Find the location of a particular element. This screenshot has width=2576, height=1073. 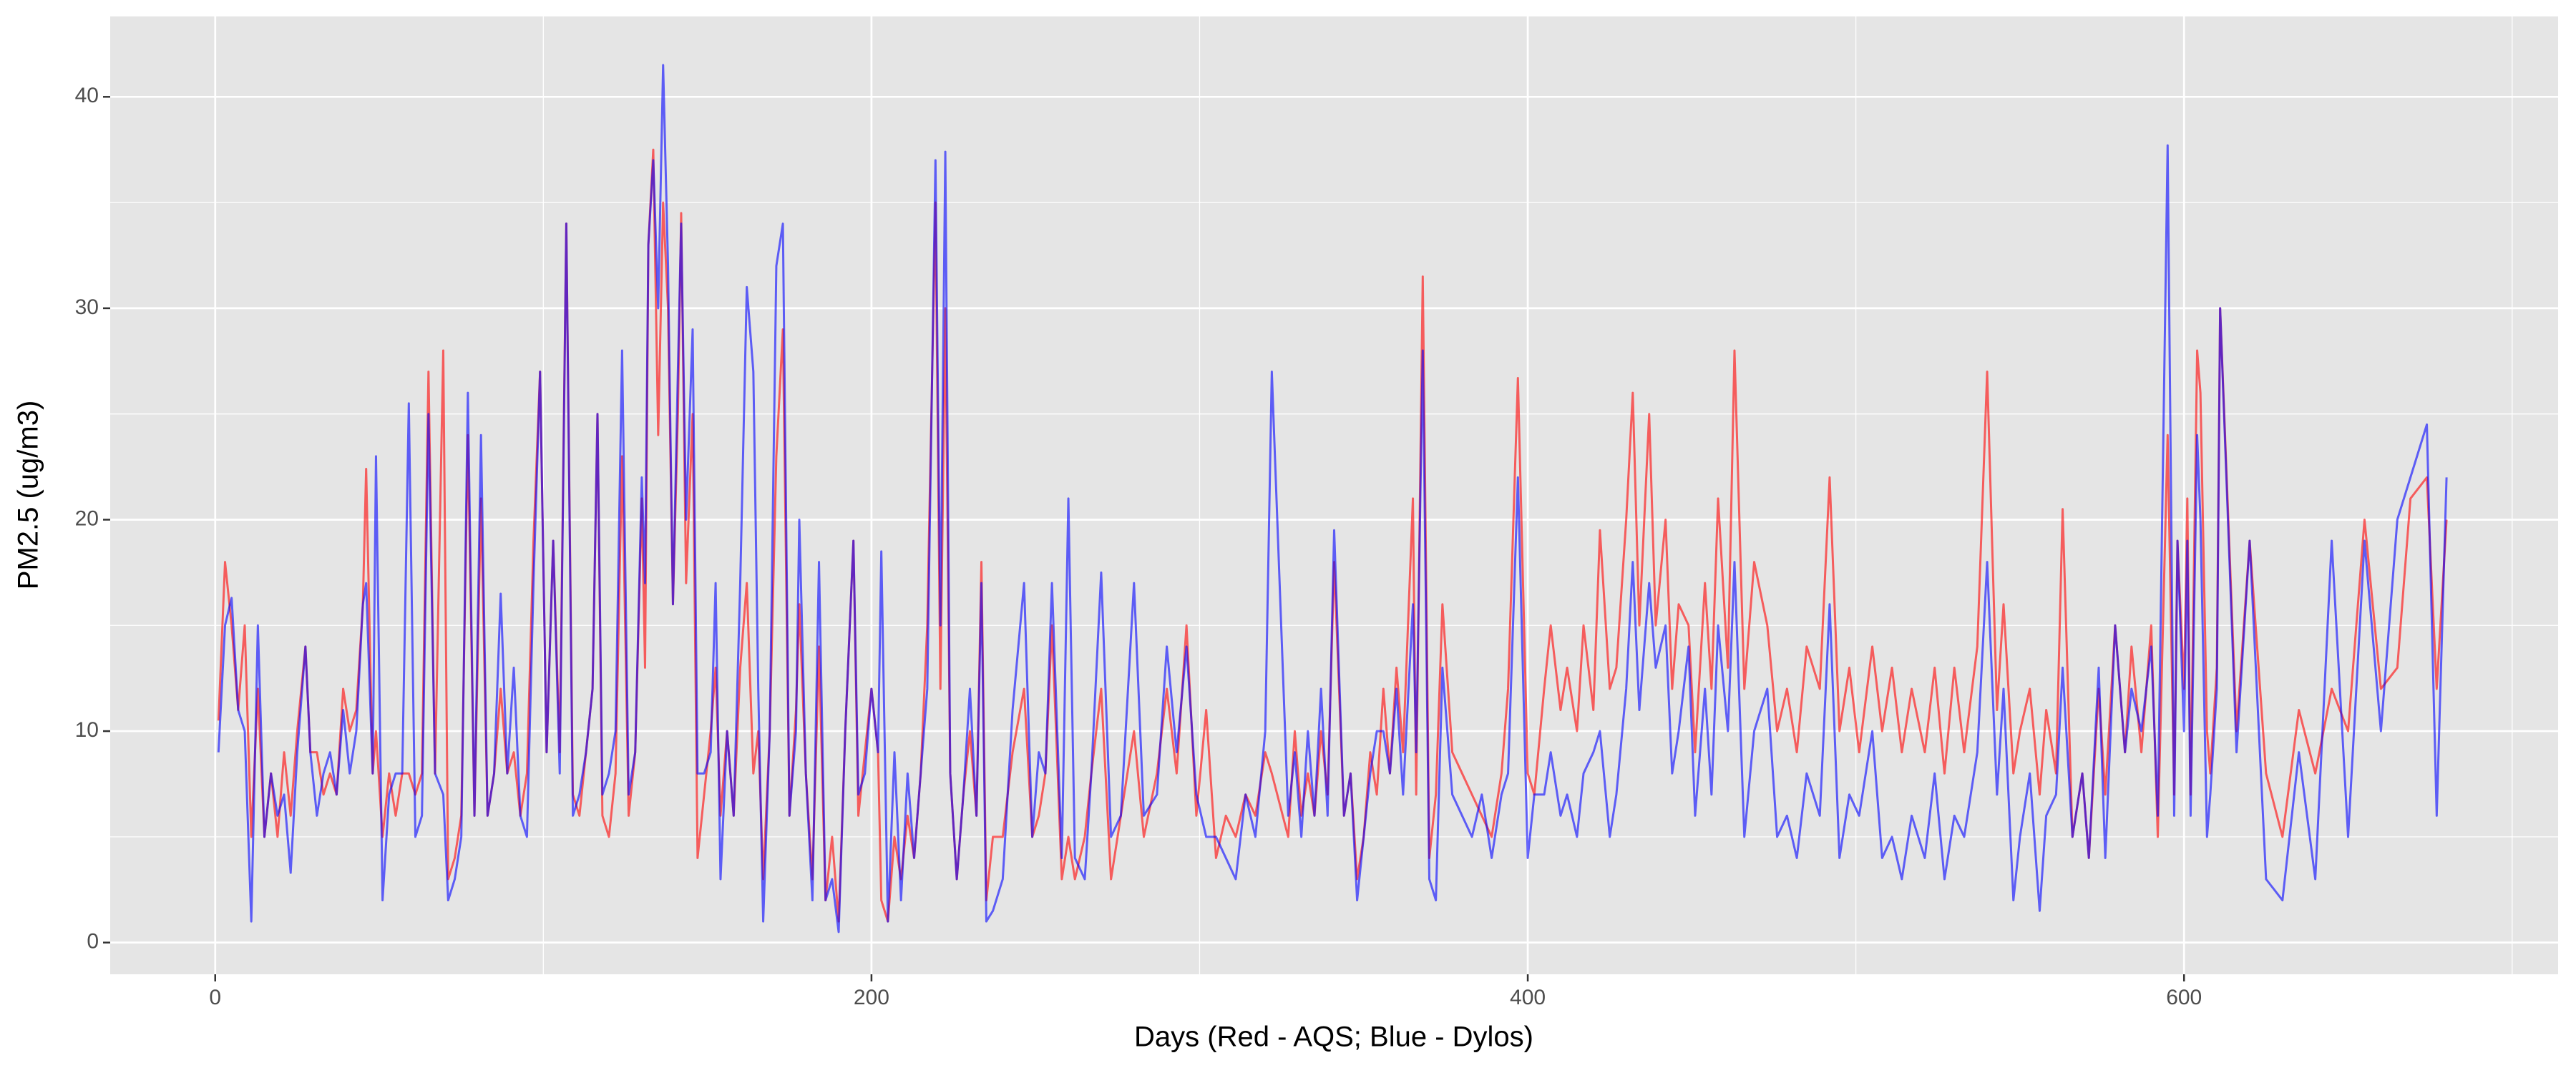

y-tick-label: 0 is located at coordinates (93, 942).